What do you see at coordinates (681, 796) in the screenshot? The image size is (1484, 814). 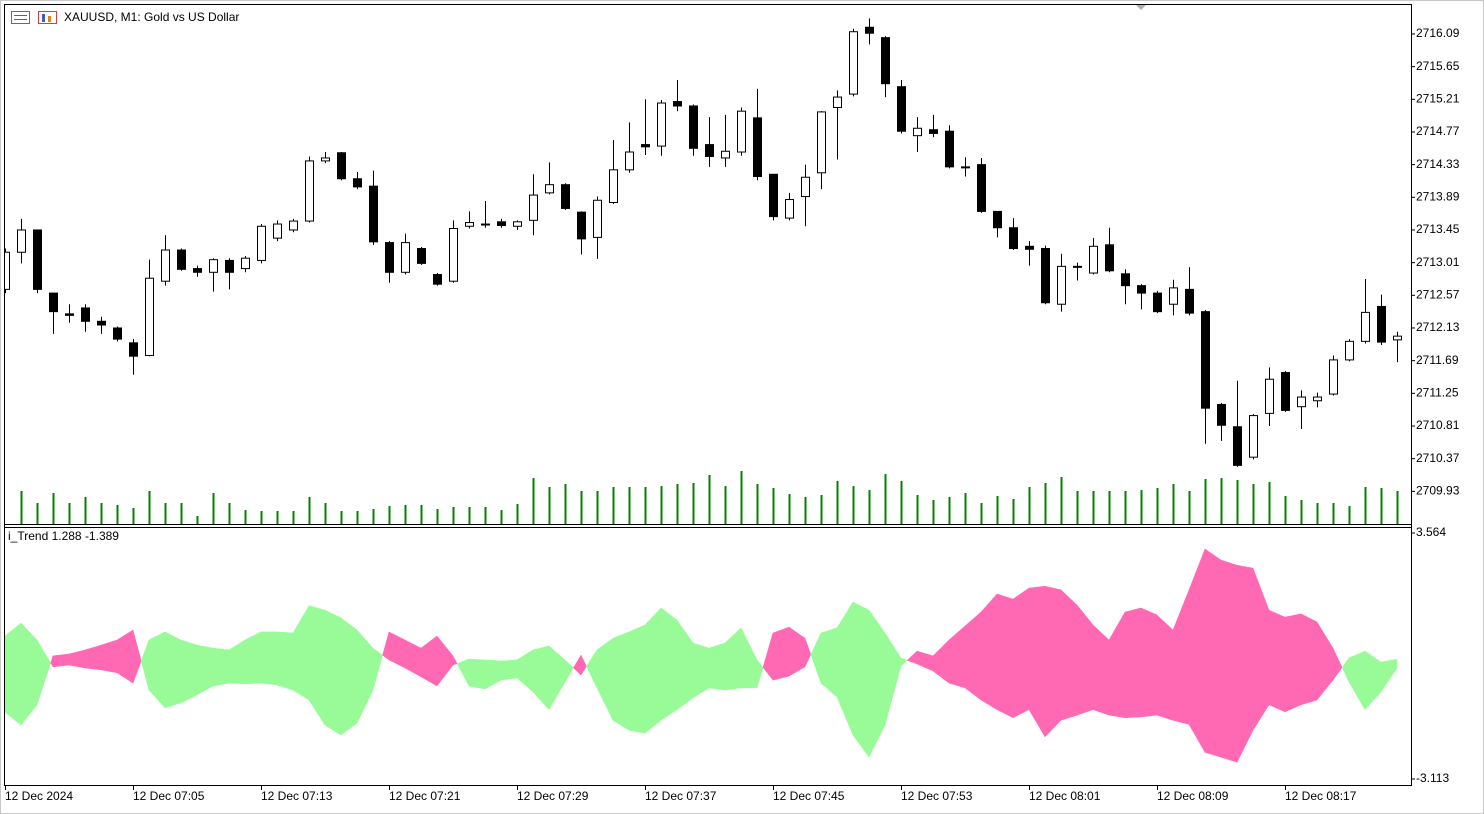 I see `x-tick-label: 12 Dec 07:37` at bounding box center [681, 796].